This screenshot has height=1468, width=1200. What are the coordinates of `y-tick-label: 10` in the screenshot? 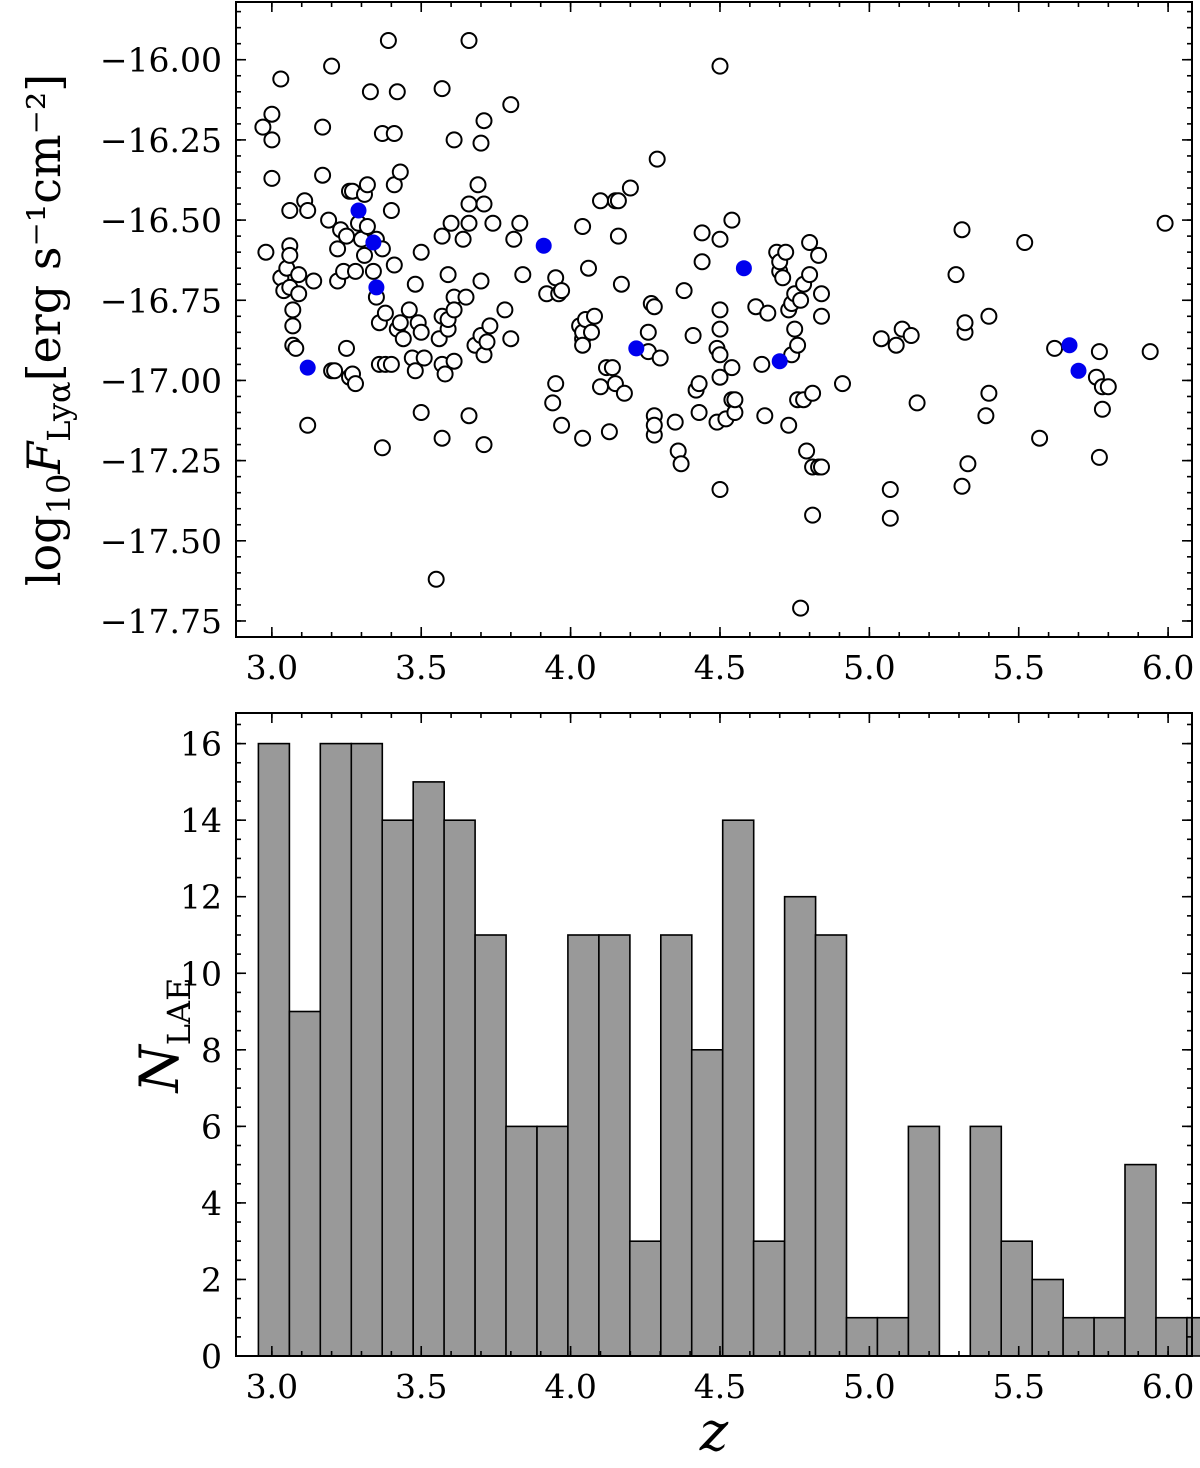 It's located at (201, 973).